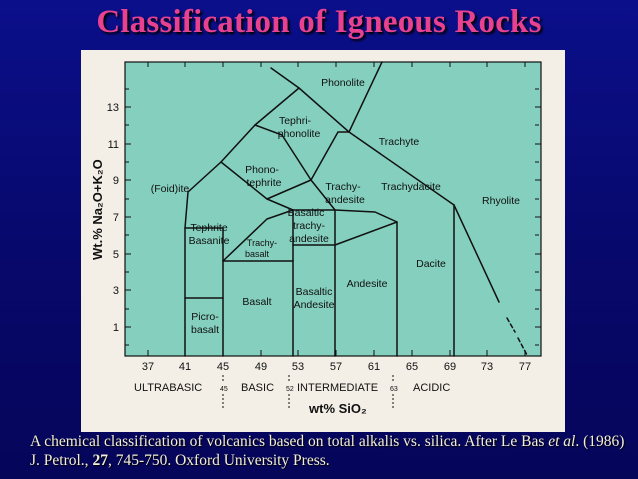 Image resolution: width=638 pixels, height=479 pixels. I want to click on caption-text: , 745-750. Oxford University Press., so click(218, 460).